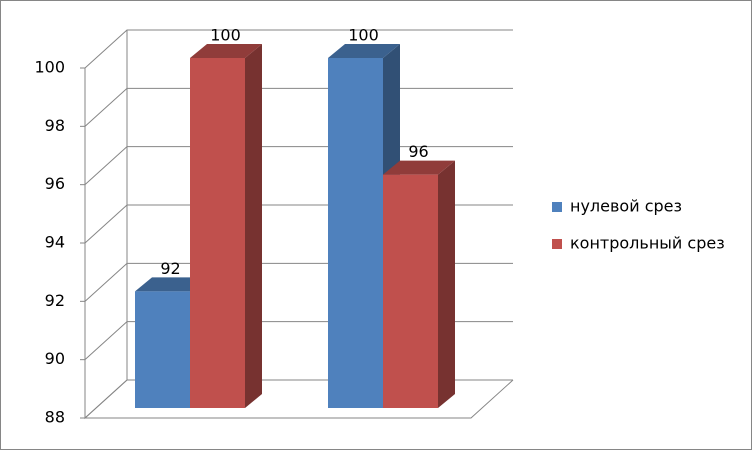  Describe the element at coordinates (647, 243) in the screenshot. I see `legend-label: контрольный срез` at that location.